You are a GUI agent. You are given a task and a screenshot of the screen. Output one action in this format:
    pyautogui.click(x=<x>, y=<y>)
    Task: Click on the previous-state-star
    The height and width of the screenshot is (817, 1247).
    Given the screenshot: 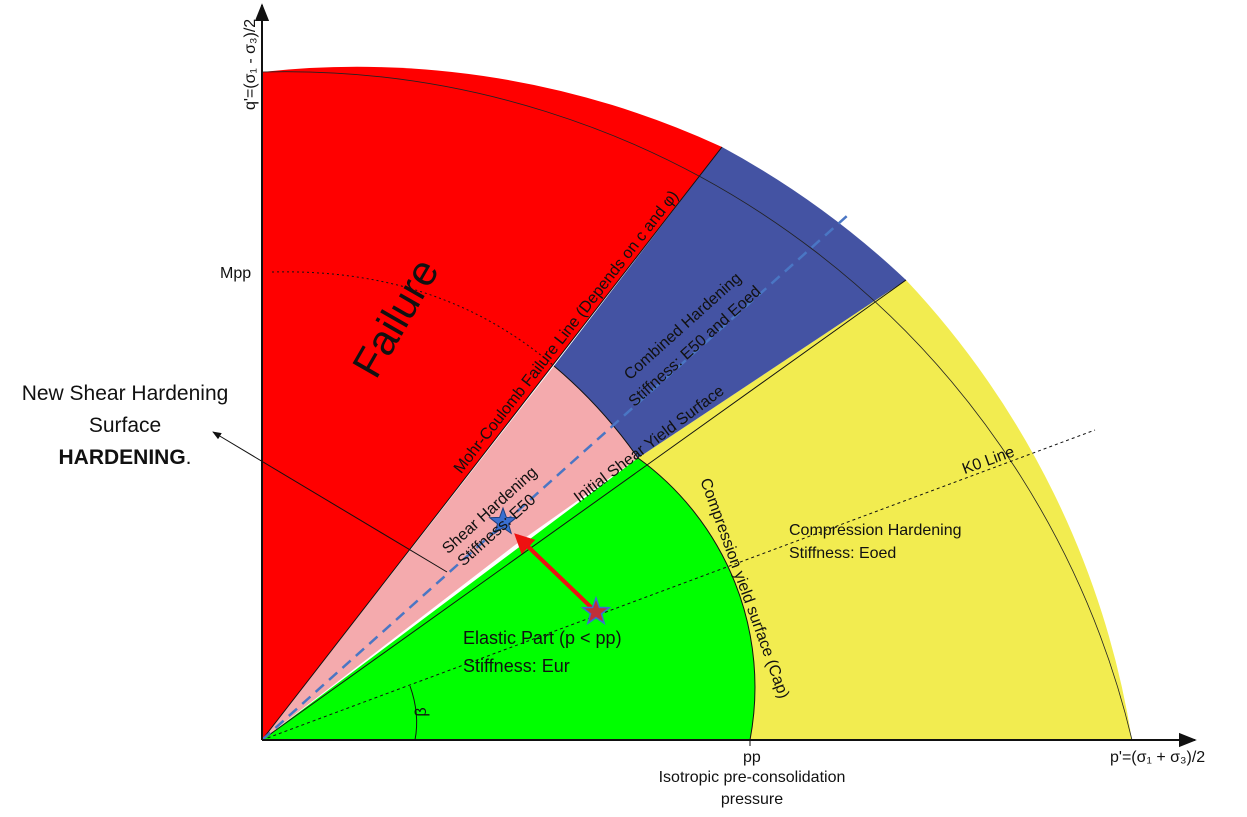 What is the action you would take?
    pyautogui.click(x=596, y=610)
    